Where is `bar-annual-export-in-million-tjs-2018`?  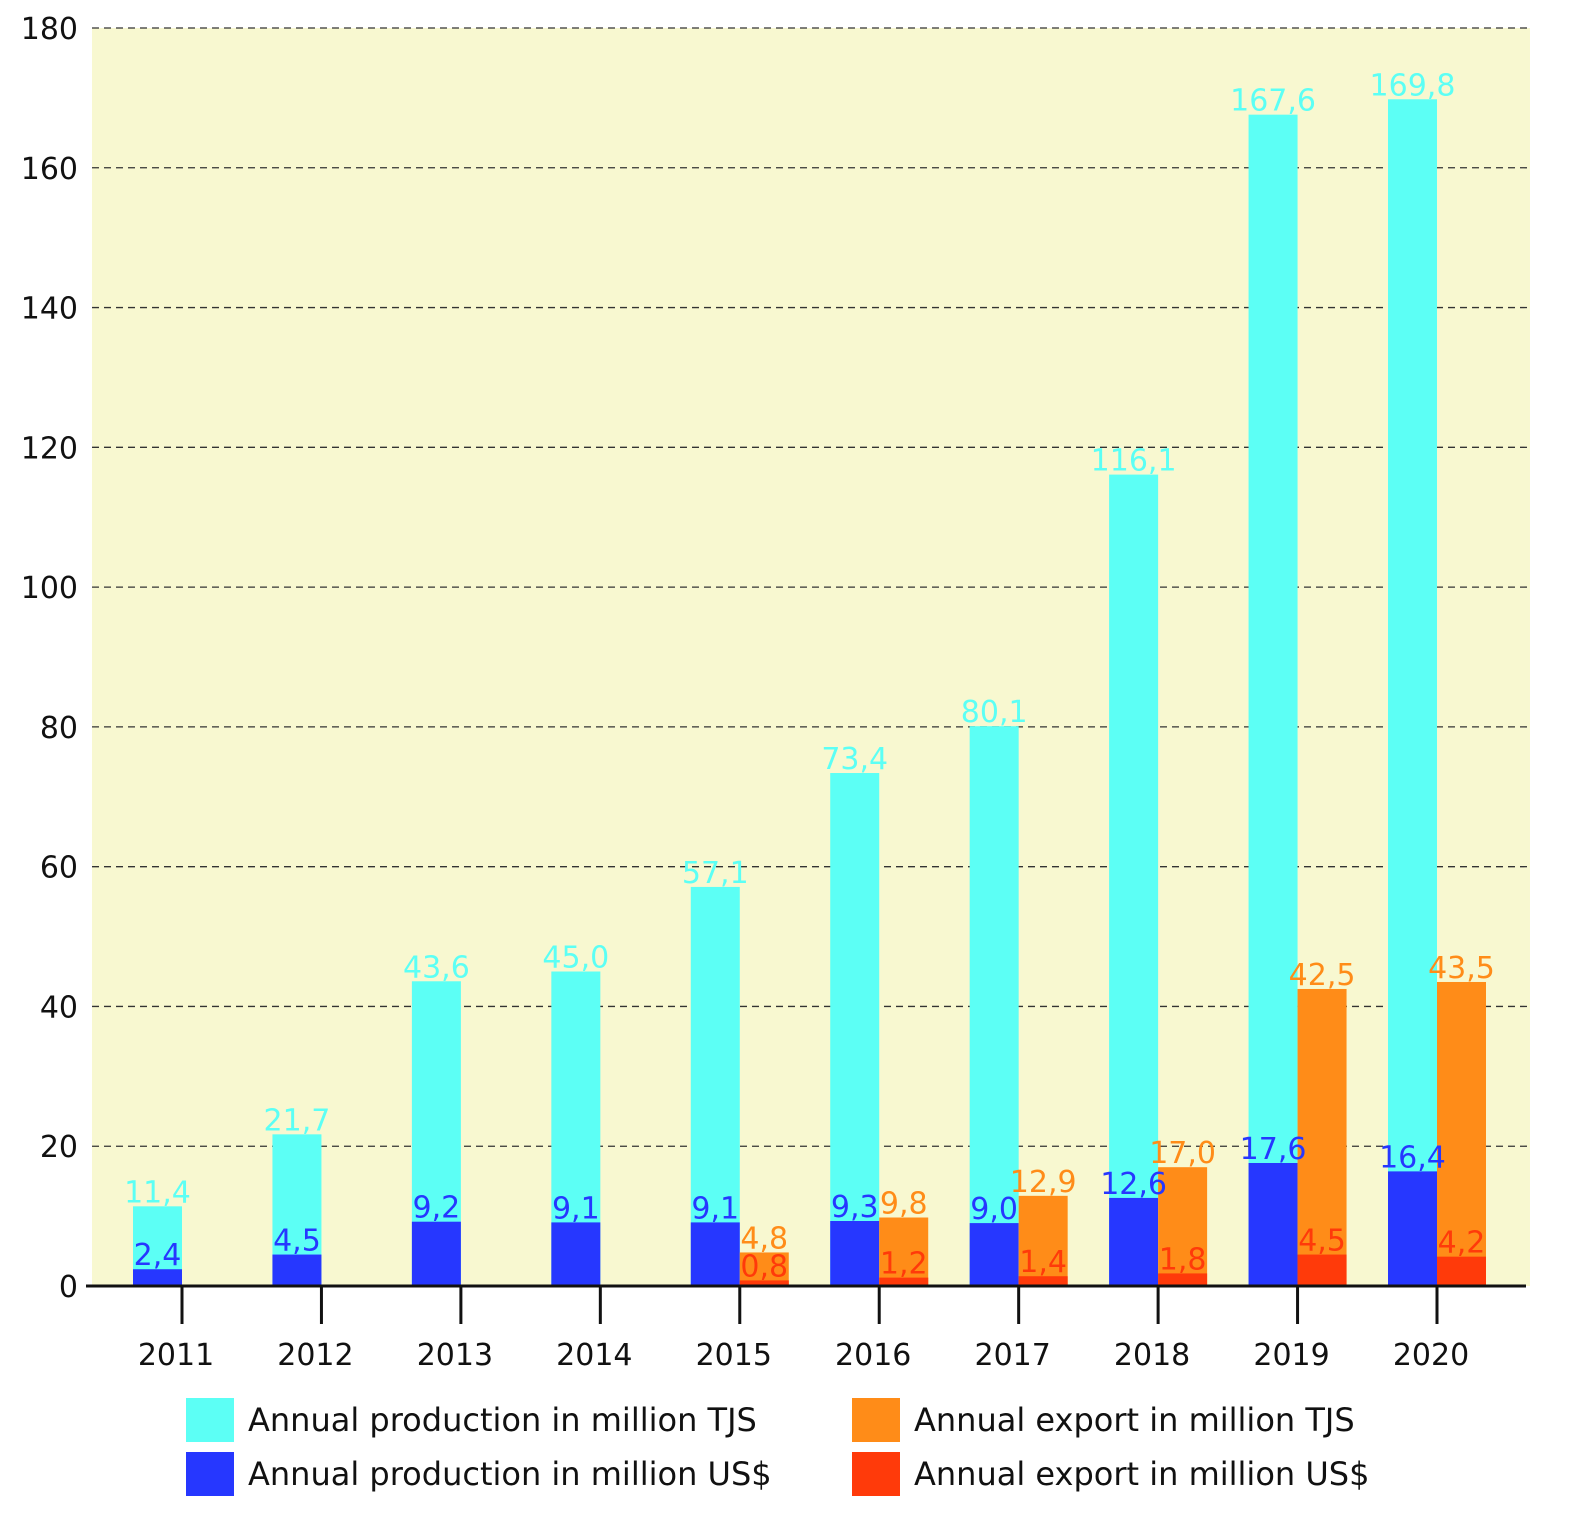 bar-annual-export-in-million-tjs-2018 is located at coordinates (1183, 1226).